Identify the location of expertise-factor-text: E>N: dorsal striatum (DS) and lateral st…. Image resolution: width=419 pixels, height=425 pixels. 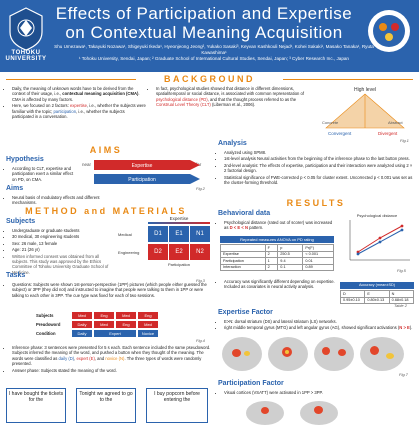
(316, 325).